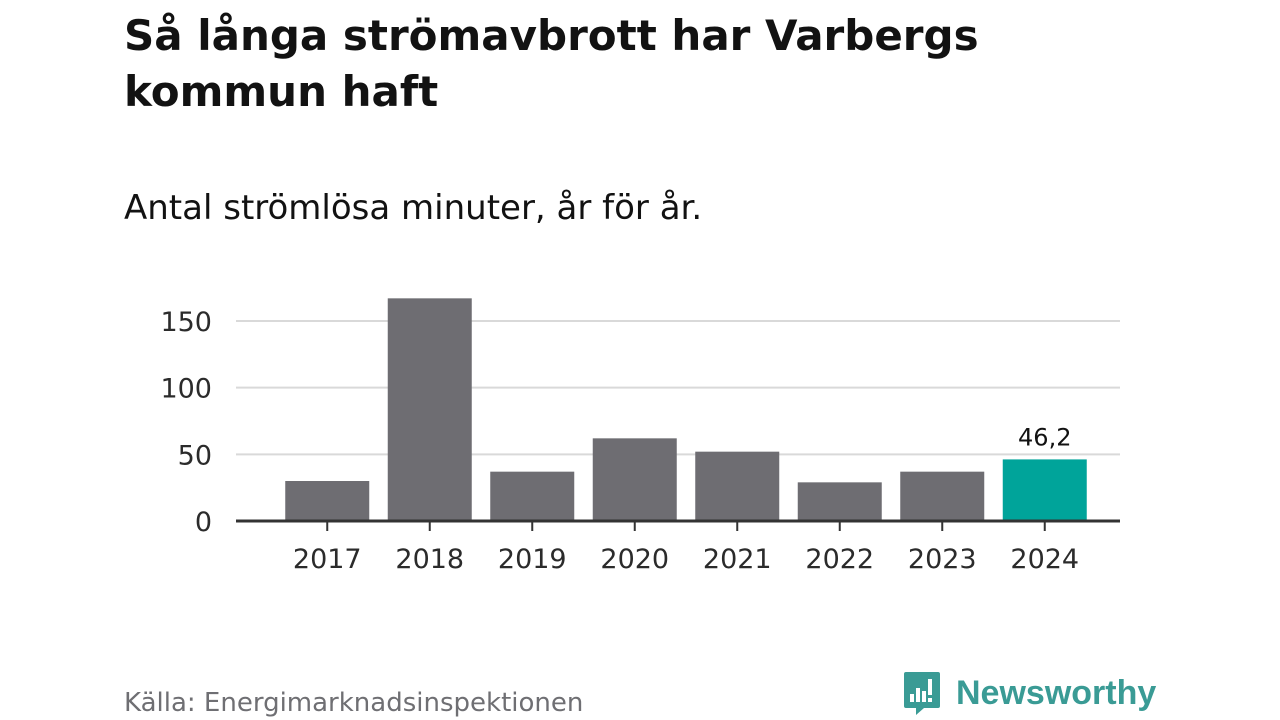 The image size is (1280, 720). Describe the element at coordinates (203, 522) in the screenshot. I see `y-tick-label: 0` at that location.